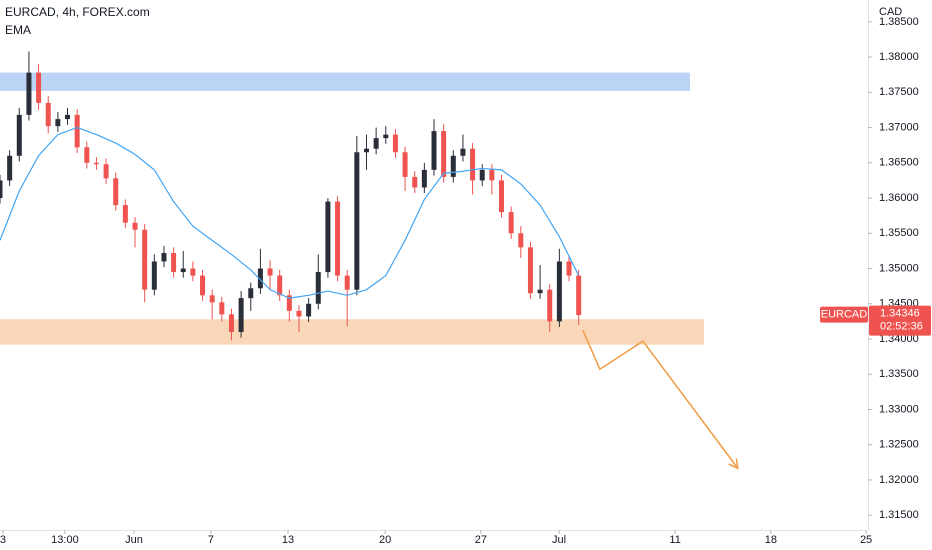 The image size is (932, 550). I want to click on y-tick-label: 1.34000, so click(899, 339).